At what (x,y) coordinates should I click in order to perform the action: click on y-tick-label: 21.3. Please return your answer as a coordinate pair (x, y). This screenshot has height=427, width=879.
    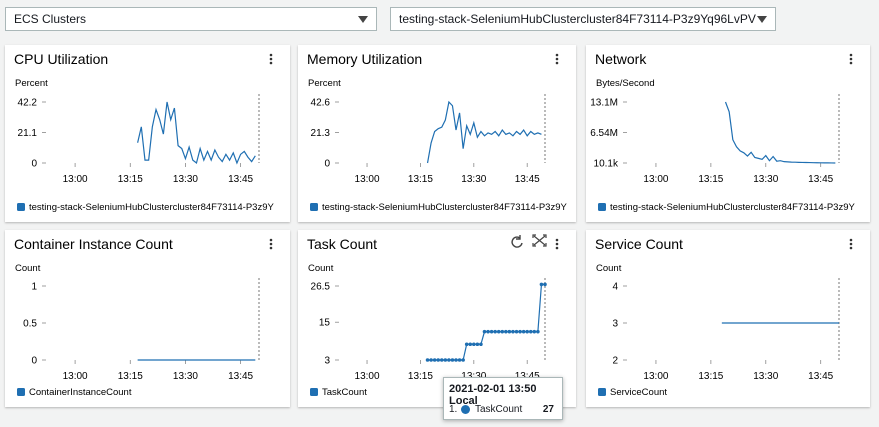
    Looking at the image, I should click on (321, 133).